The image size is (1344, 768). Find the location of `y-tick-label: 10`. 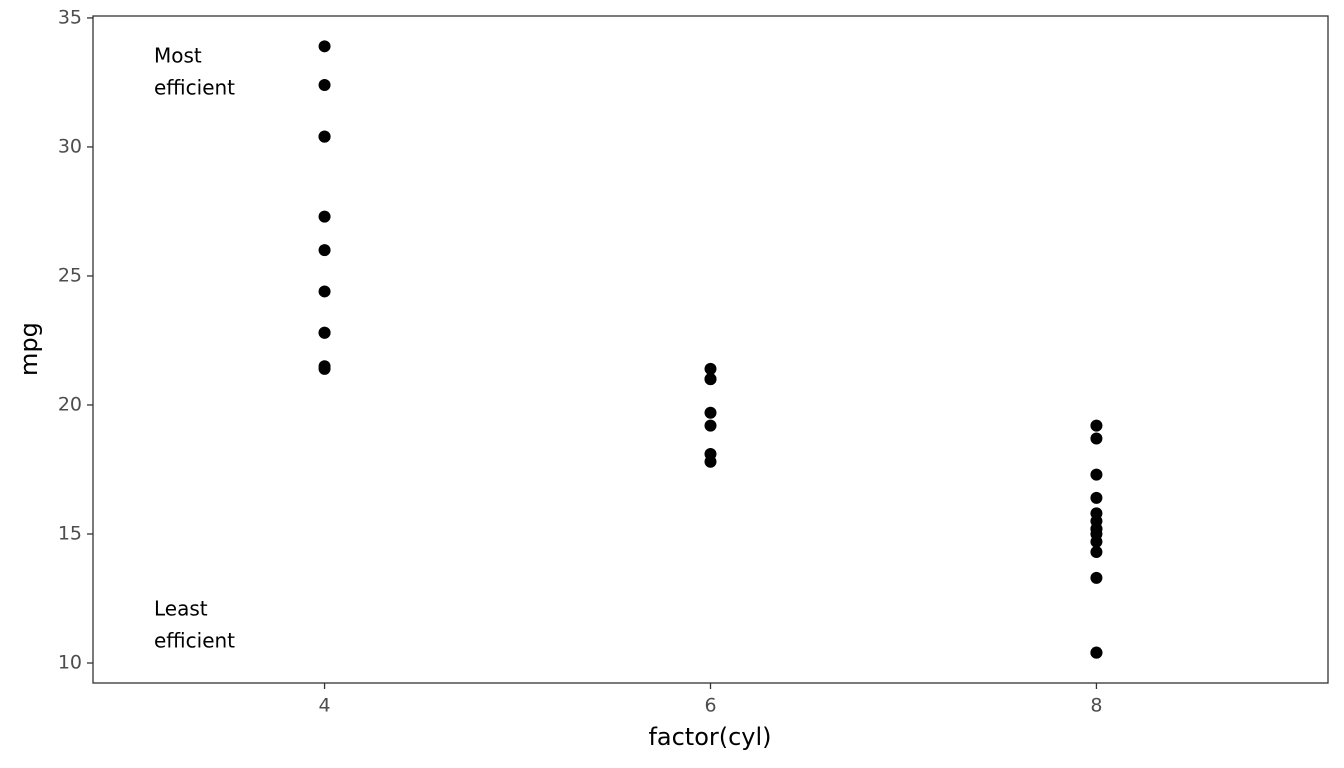

y-tick-label: 10 is located at coordinates (70, 663).